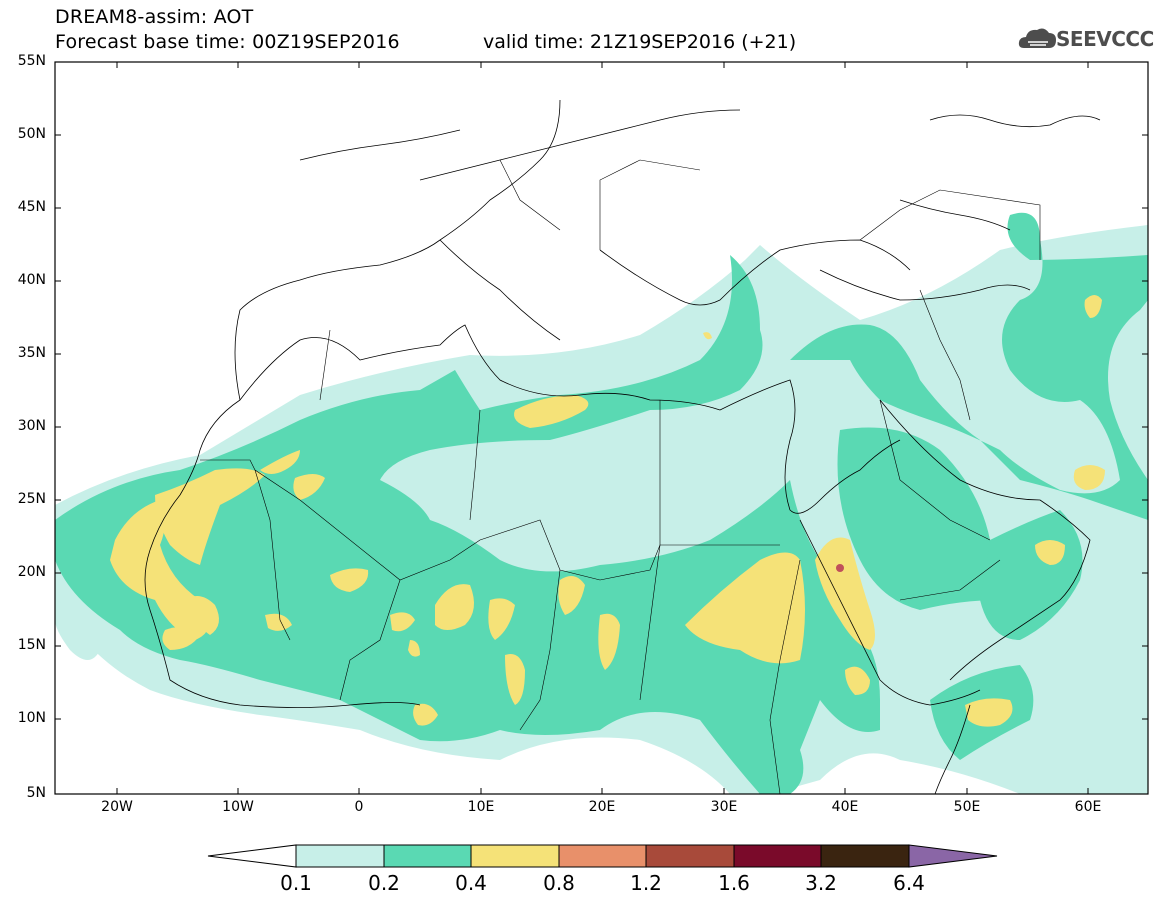  Describe the element at coordinates (31, 134) in the screenshot. I see `lat-label: 50N` at that location.